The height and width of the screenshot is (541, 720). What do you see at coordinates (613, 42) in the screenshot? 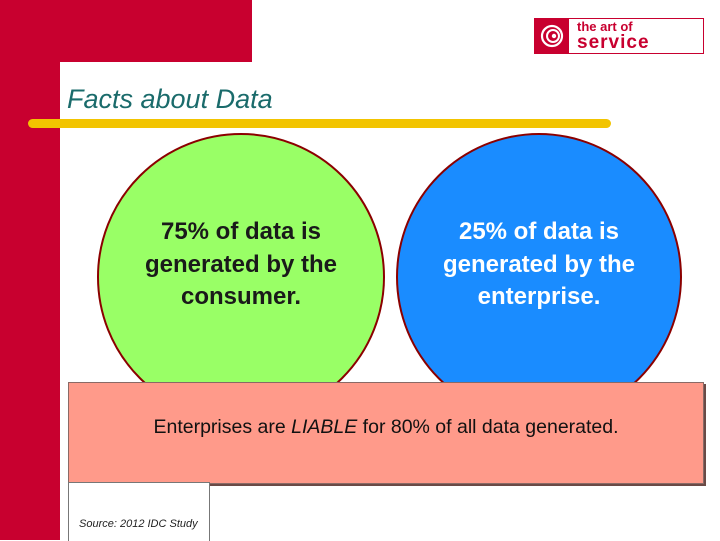
I see `logo-line-2: service` at bounding box center [613, 42].